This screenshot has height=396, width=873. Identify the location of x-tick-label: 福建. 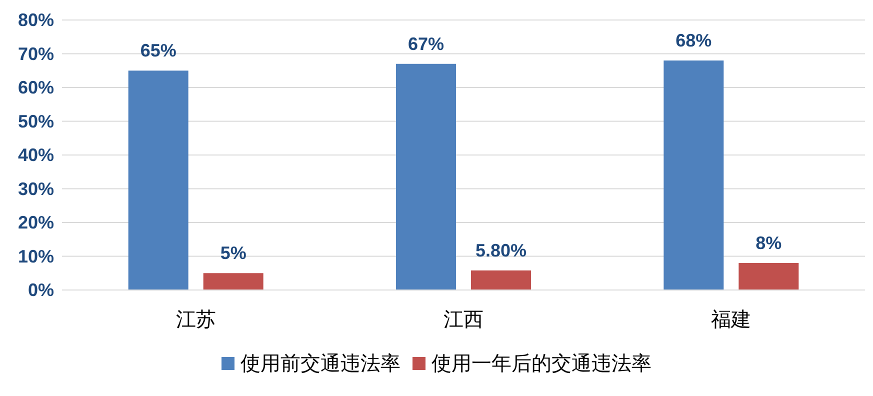
(731, 320).